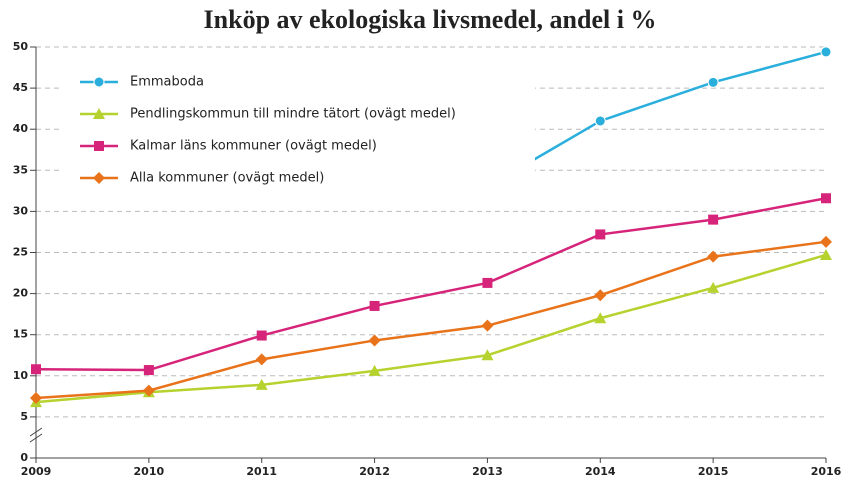 This screenshot has height=481, width=847. Describe the element at coordinates (24, 457) in the screenshot. I see `y-tick-label: 0` at that location.